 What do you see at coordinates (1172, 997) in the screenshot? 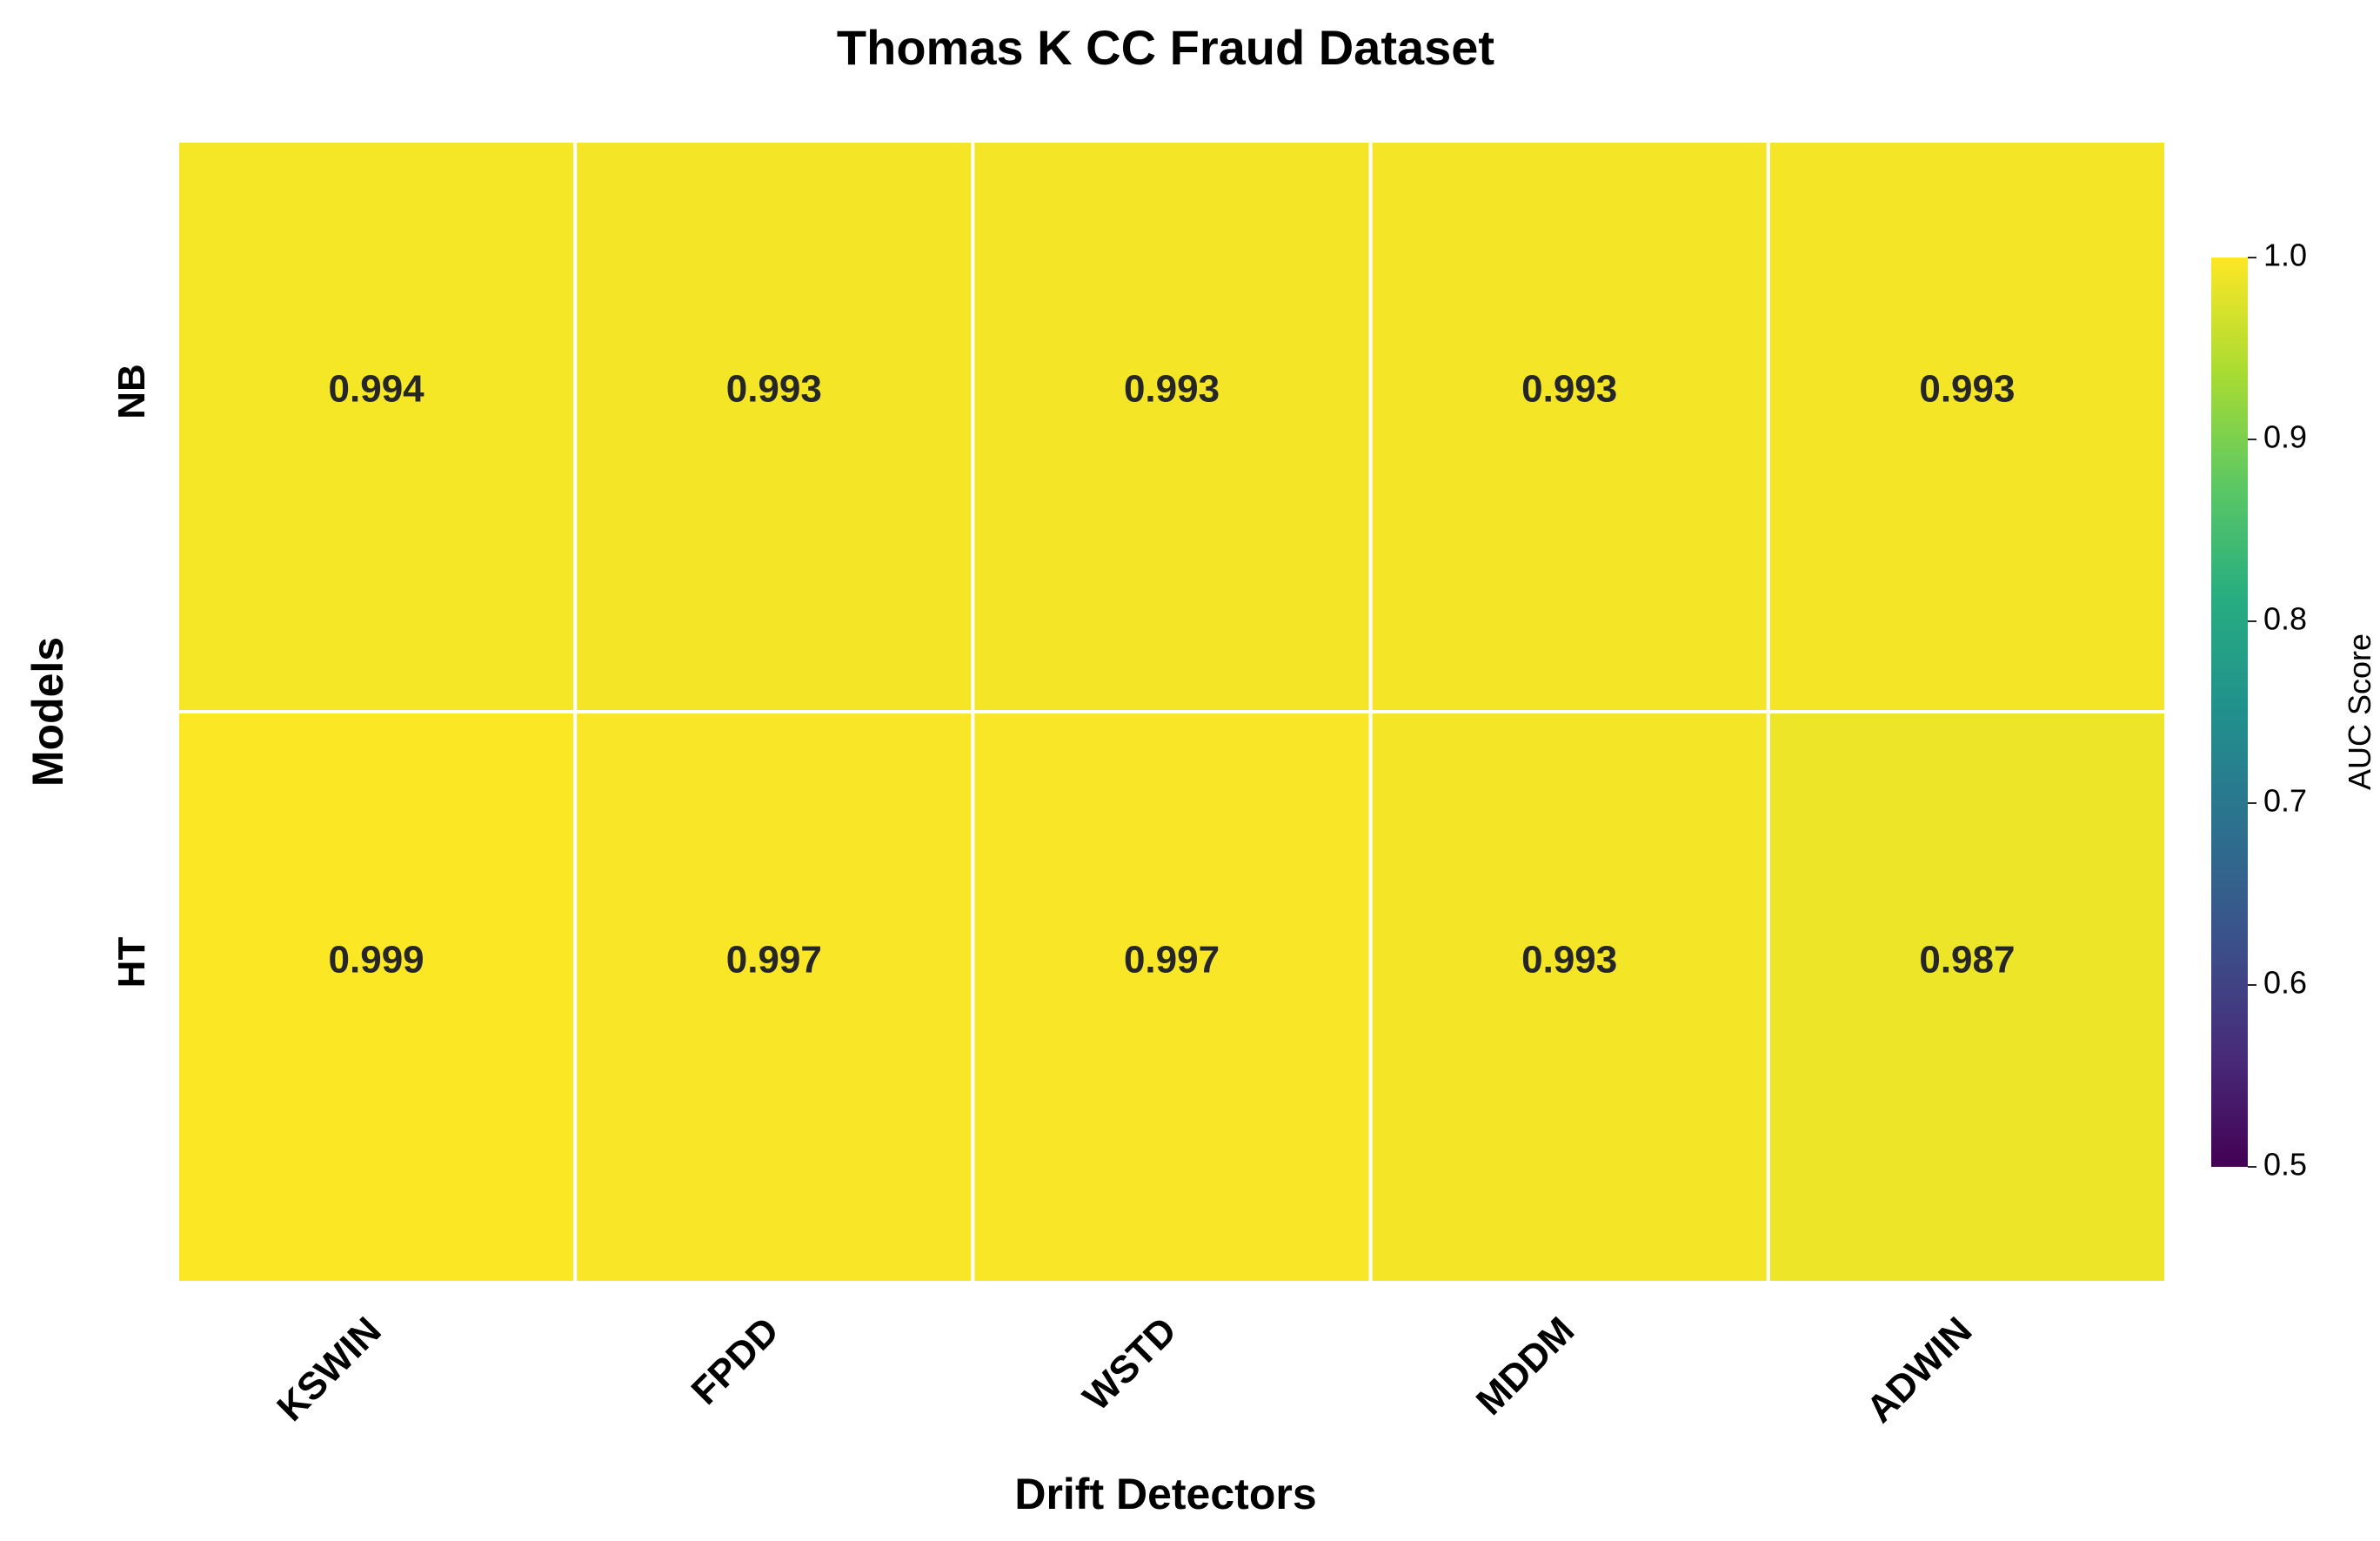
I see `heatmap-cell-ht-wstd` at bounding box center [1172, 997].